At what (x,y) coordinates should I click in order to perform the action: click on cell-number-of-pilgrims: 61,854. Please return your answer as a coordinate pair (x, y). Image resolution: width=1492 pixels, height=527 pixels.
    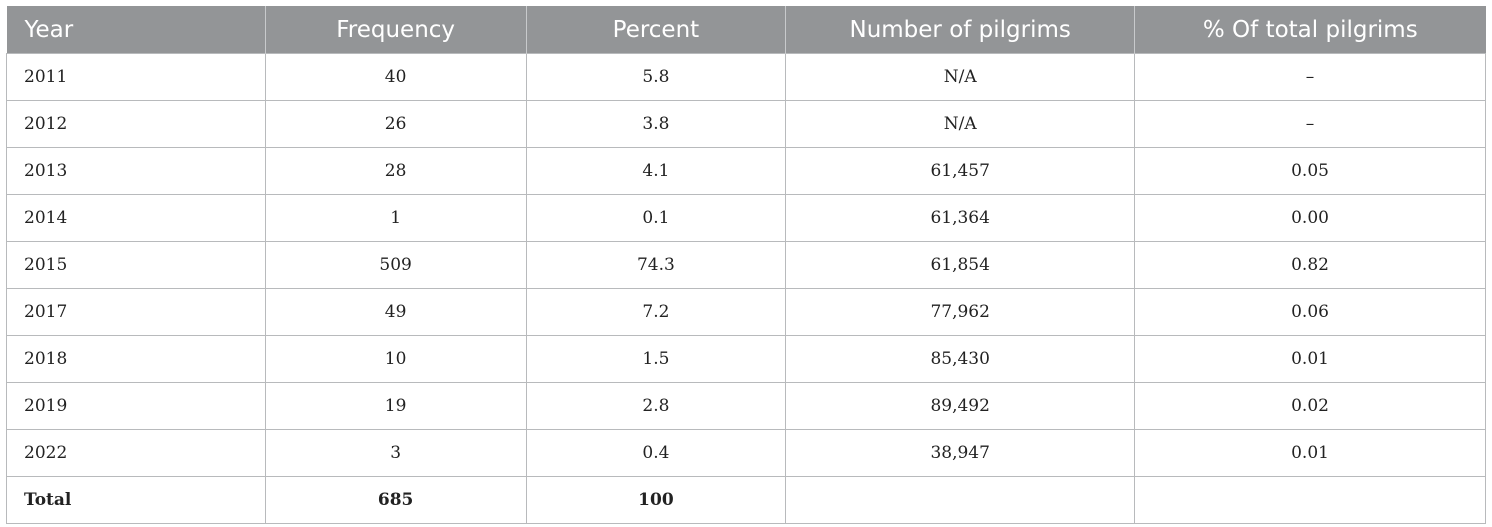
    Looking at the image, I should click on (960, 265).